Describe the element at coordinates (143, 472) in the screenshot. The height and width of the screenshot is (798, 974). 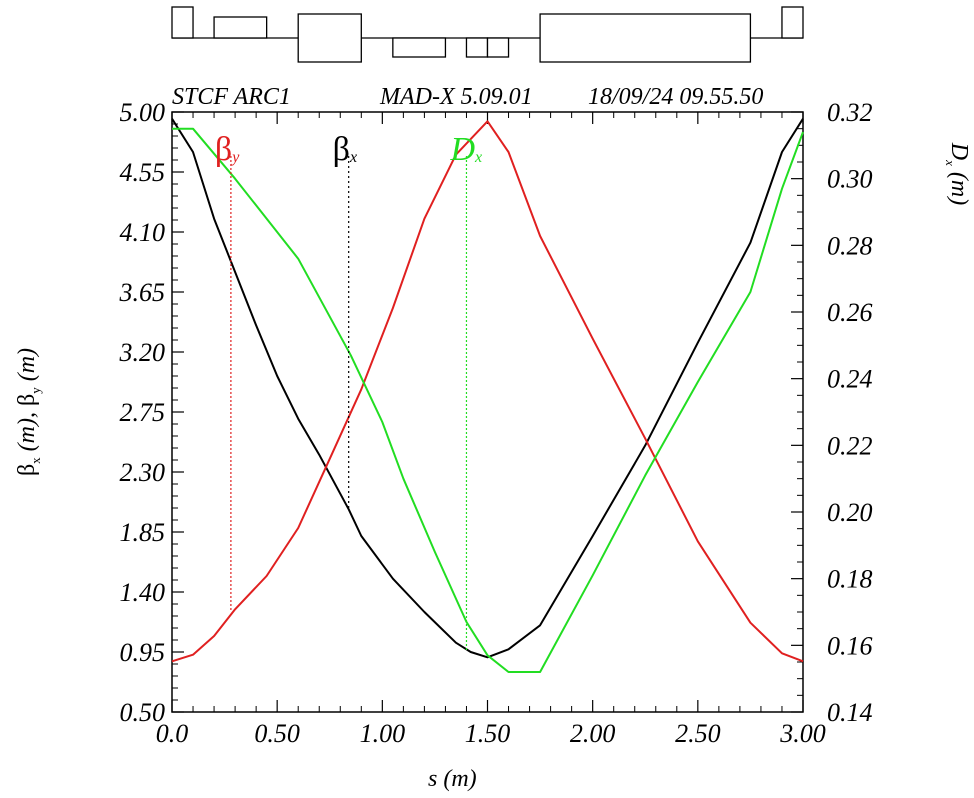
I see `y-left-tick-label: 2.30` at that location.